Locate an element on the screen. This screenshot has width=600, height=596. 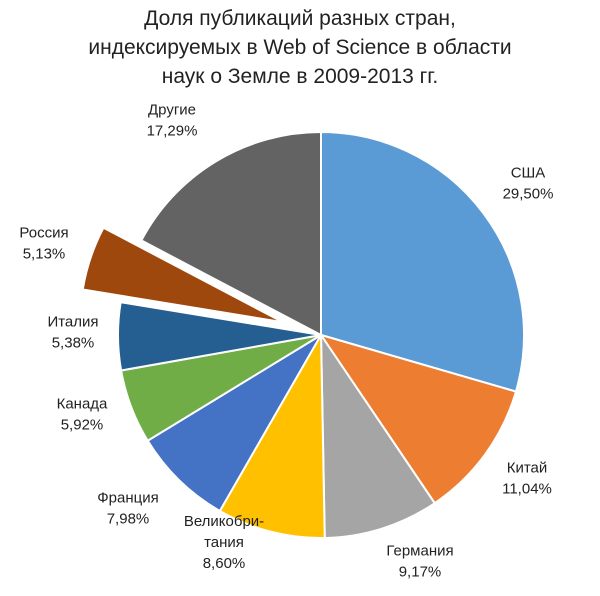
slice-value-4: 8,60% is located at coordinates (224, 563).